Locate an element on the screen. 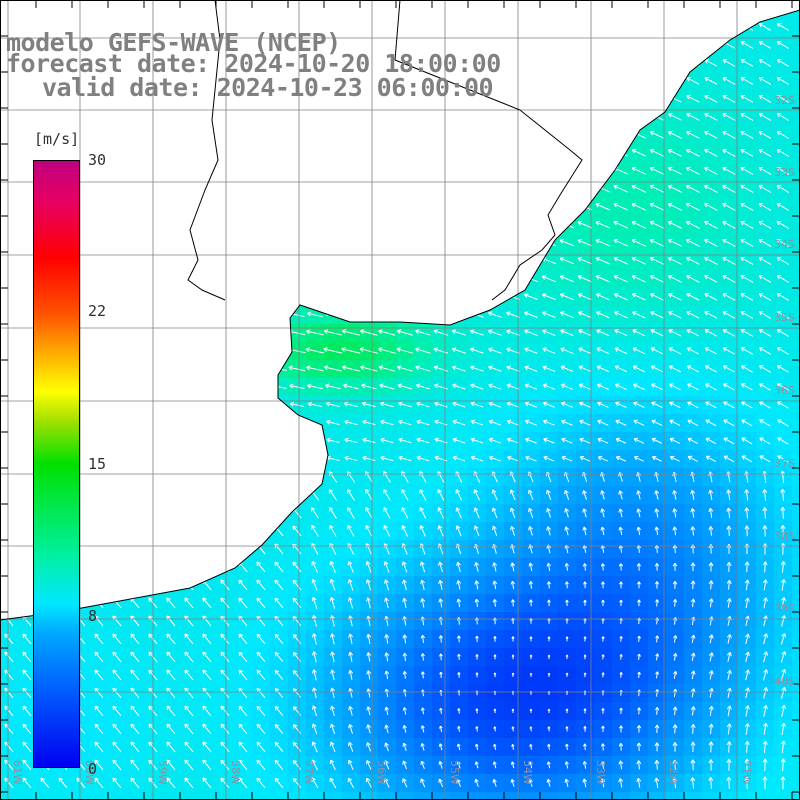  latitude-label: 32S is located at coordinates (784, 100).